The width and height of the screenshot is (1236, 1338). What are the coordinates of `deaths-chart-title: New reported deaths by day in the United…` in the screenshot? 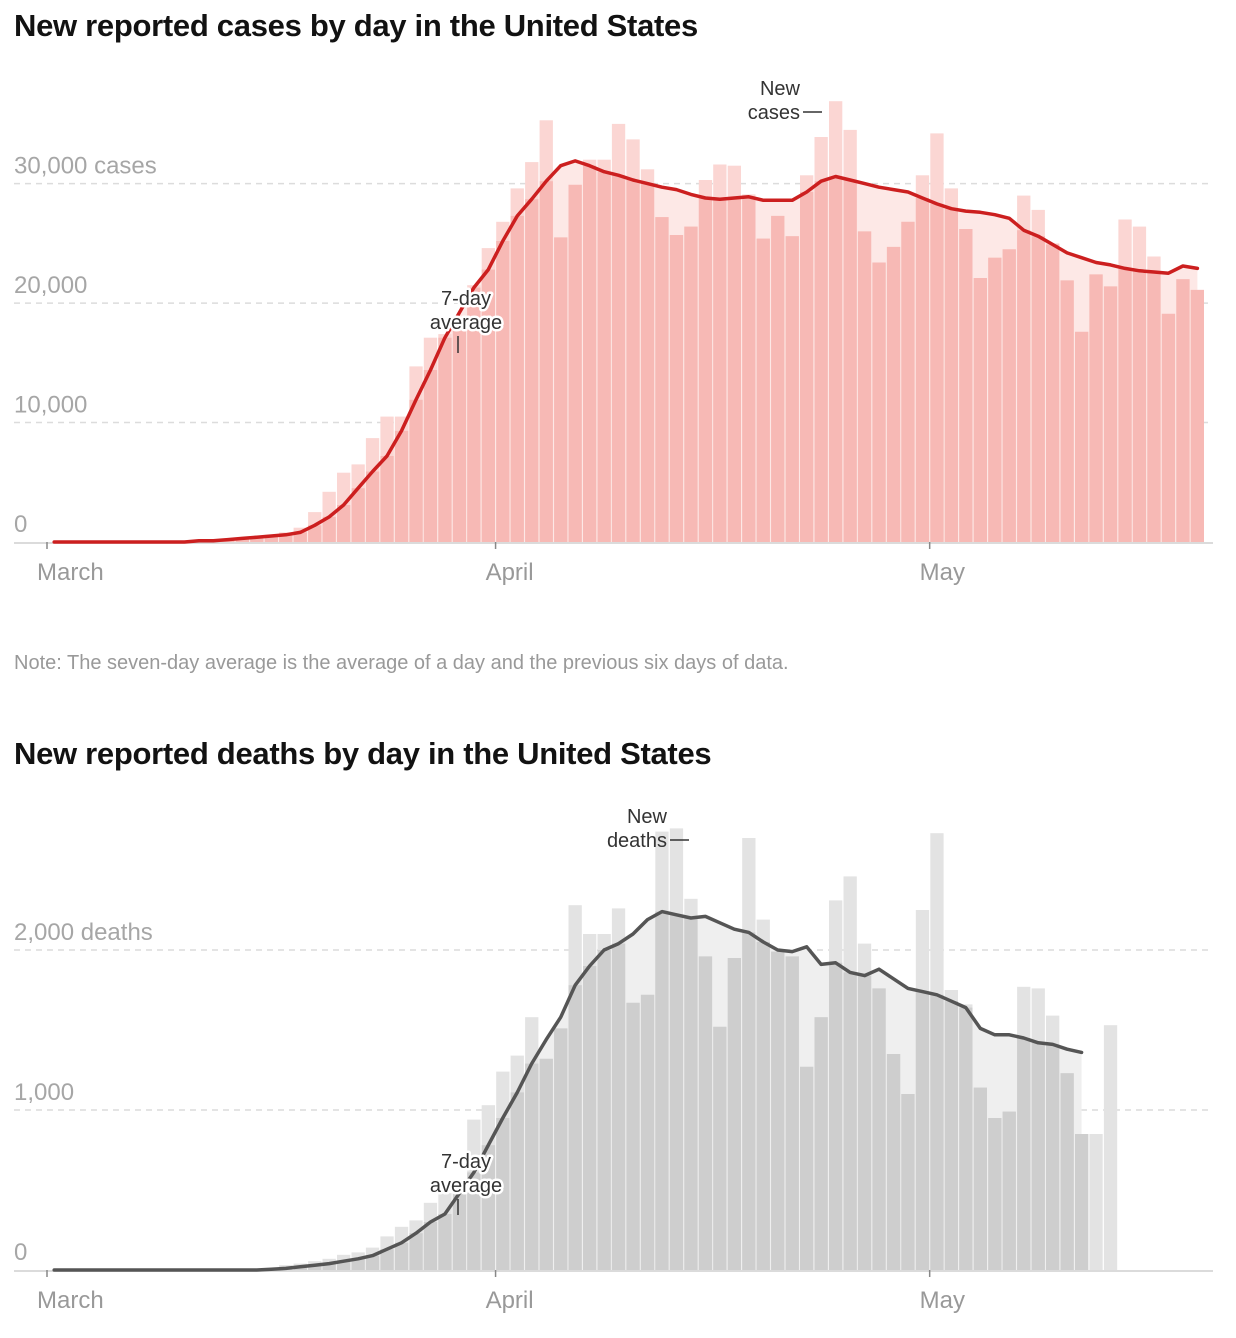 It's located at (363, 753).